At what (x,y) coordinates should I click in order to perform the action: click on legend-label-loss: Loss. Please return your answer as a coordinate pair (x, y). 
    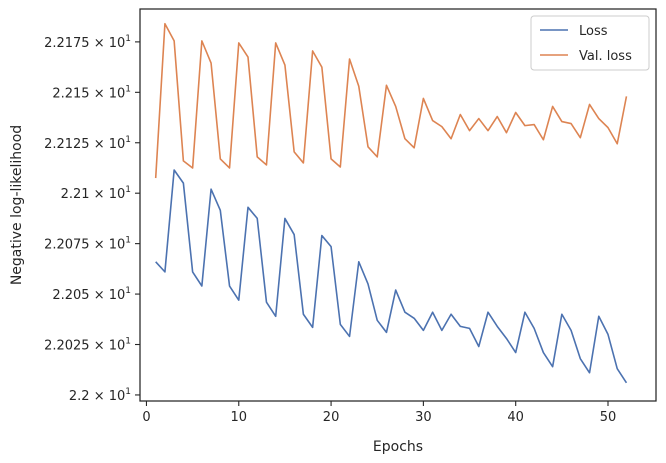
    Looking at the image, I should click on (593, 31).